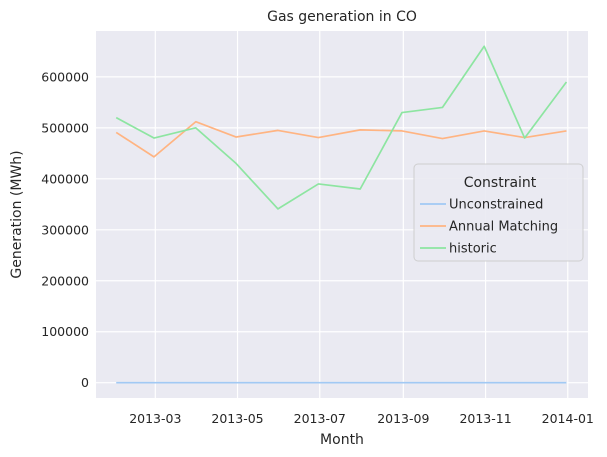 The width and height of the screenshot is (607, 457). Describe the element at coordinates (485, 418) in the screenshot. I see `x-tick-label: 2013-11` at that location.